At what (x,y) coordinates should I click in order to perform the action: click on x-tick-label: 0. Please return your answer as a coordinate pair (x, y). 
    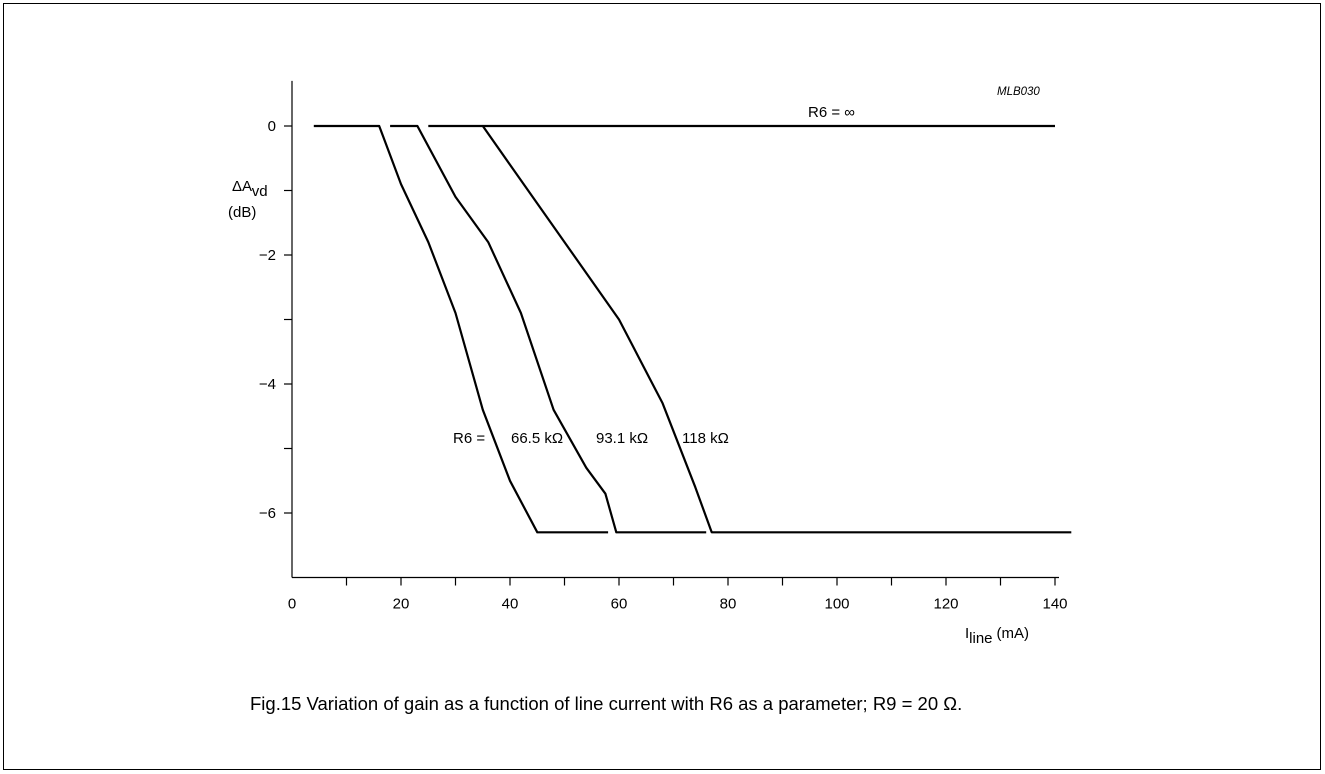
    Looking at the image, I should click on (292, 604).